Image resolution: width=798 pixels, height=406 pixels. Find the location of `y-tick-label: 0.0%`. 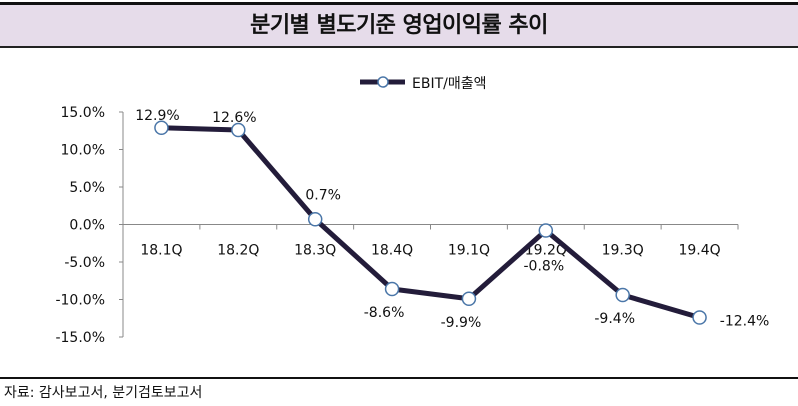

y-tick-label: 0.0% is located at coordinates (87, 226).